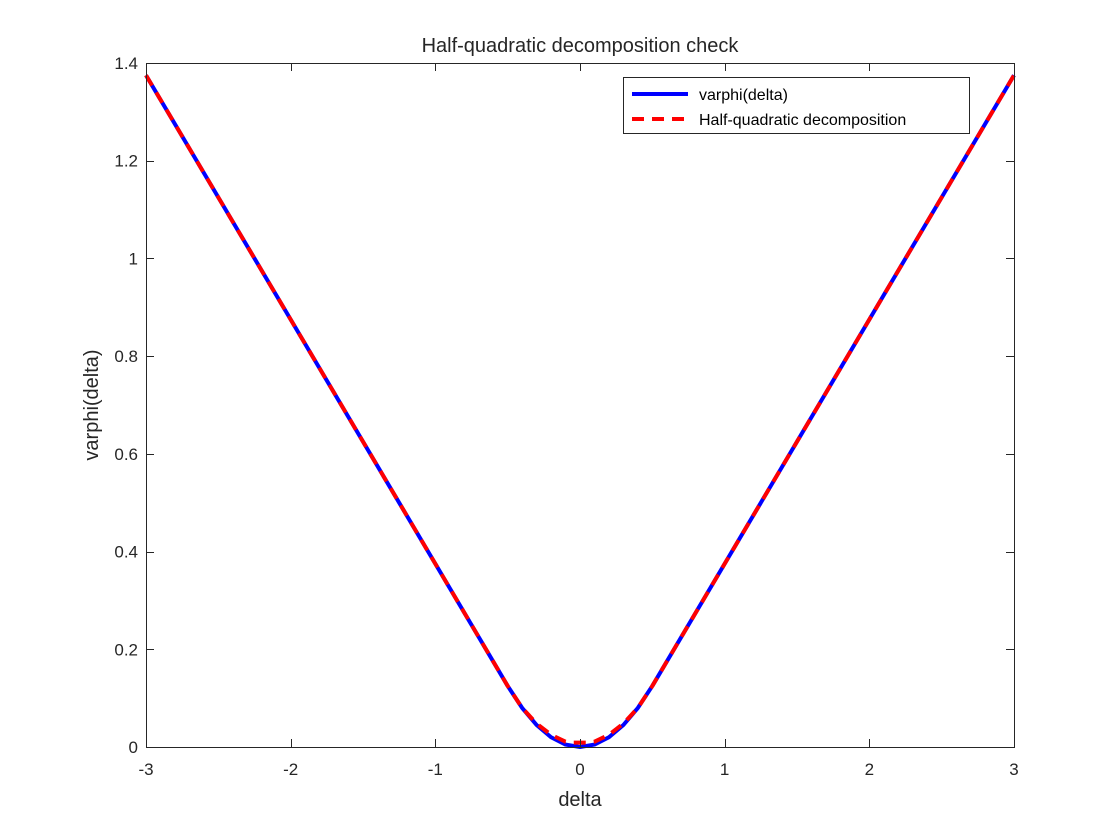  Describe the element at coordinates (126, 552) in the screenshot. I see `y-tick-label: 0.4` at that location.